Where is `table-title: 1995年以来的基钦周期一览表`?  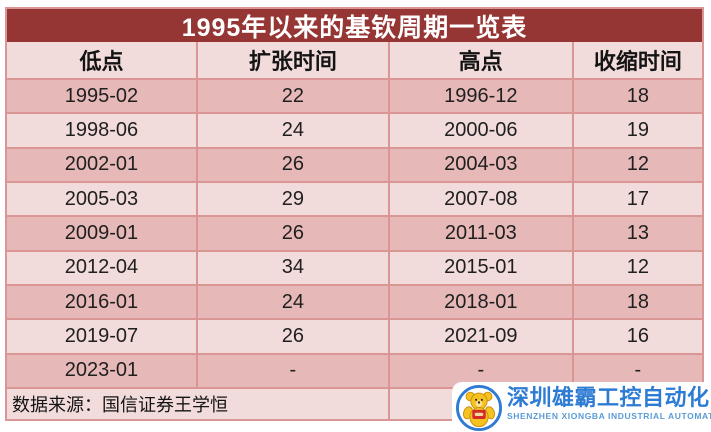 table-title: 1995年以来的基钦周期一览表 is located at coordinates (354, 25).